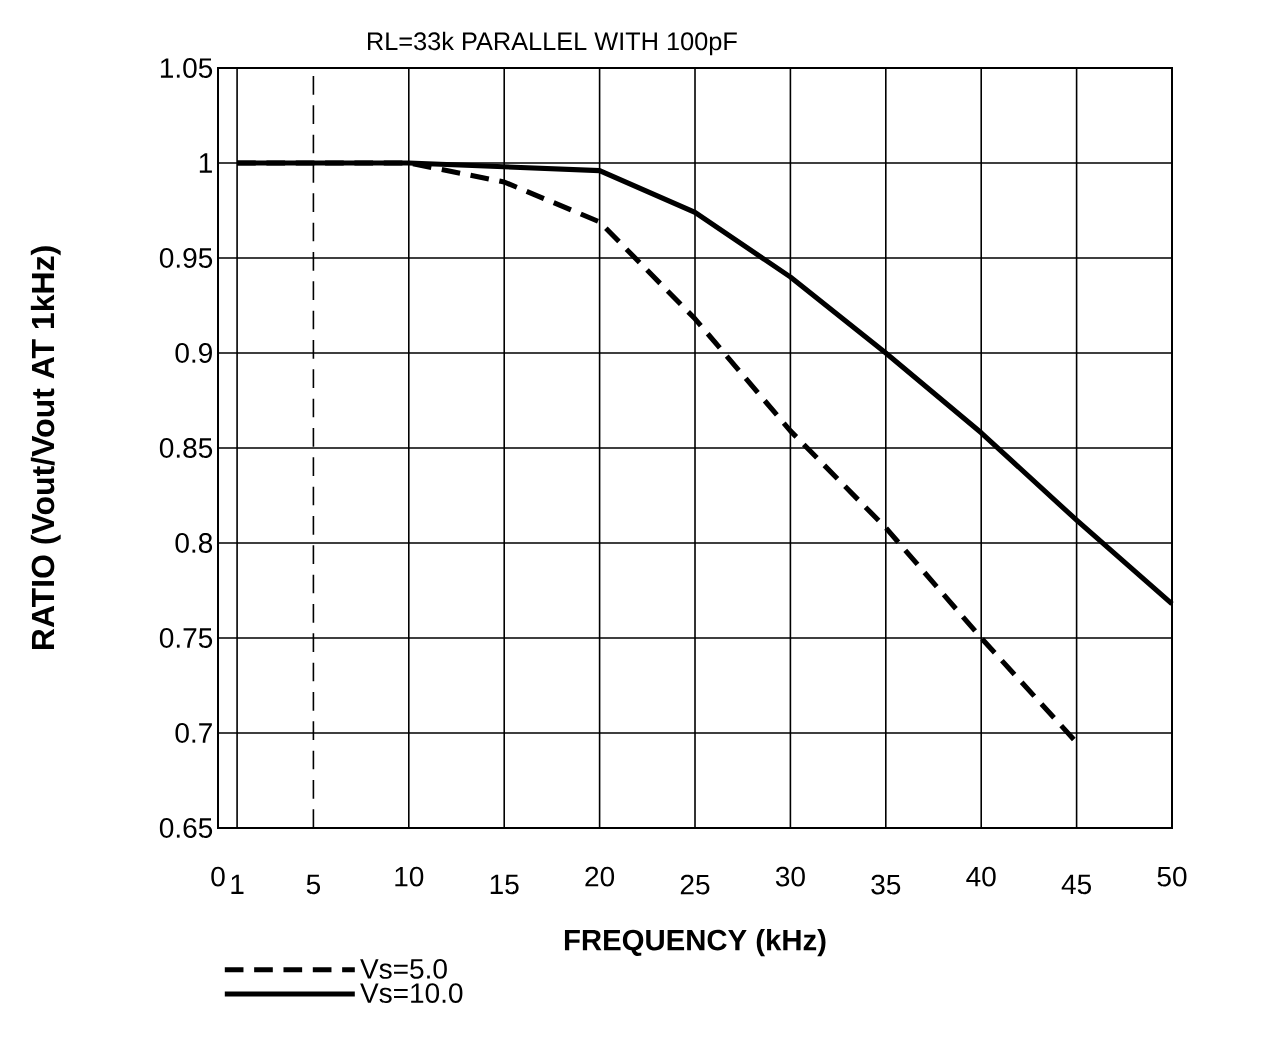 This screenshot has height=1057, width=1261. What do you see at coordinates (186, 828) in the screenshot?
I see `y-tick-label: 0.65` at bounding box center [186, 828].